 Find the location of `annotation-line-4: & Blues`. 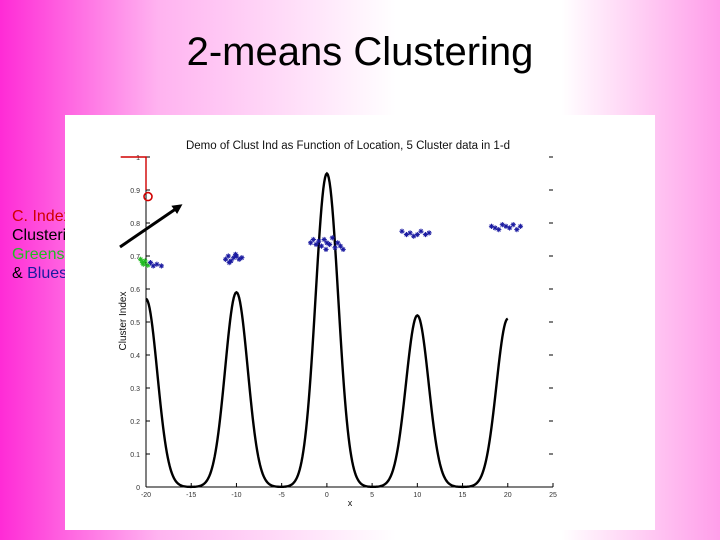

annotation-line-4: & Blues is located at coordinates (67, 273).